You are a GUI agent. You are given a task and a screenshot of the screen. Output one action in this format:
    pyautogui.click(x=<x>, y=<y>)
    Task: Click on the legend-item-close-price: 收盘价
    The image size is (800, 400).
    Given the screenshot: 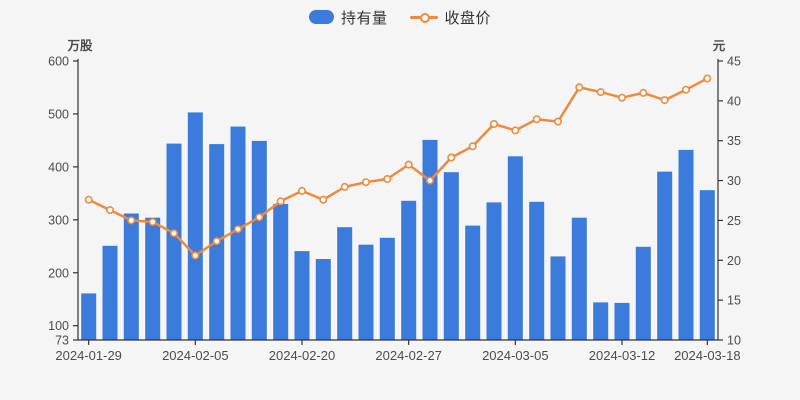 What is the action you would take?
    pyautogui.click(x=450, y=17)
    